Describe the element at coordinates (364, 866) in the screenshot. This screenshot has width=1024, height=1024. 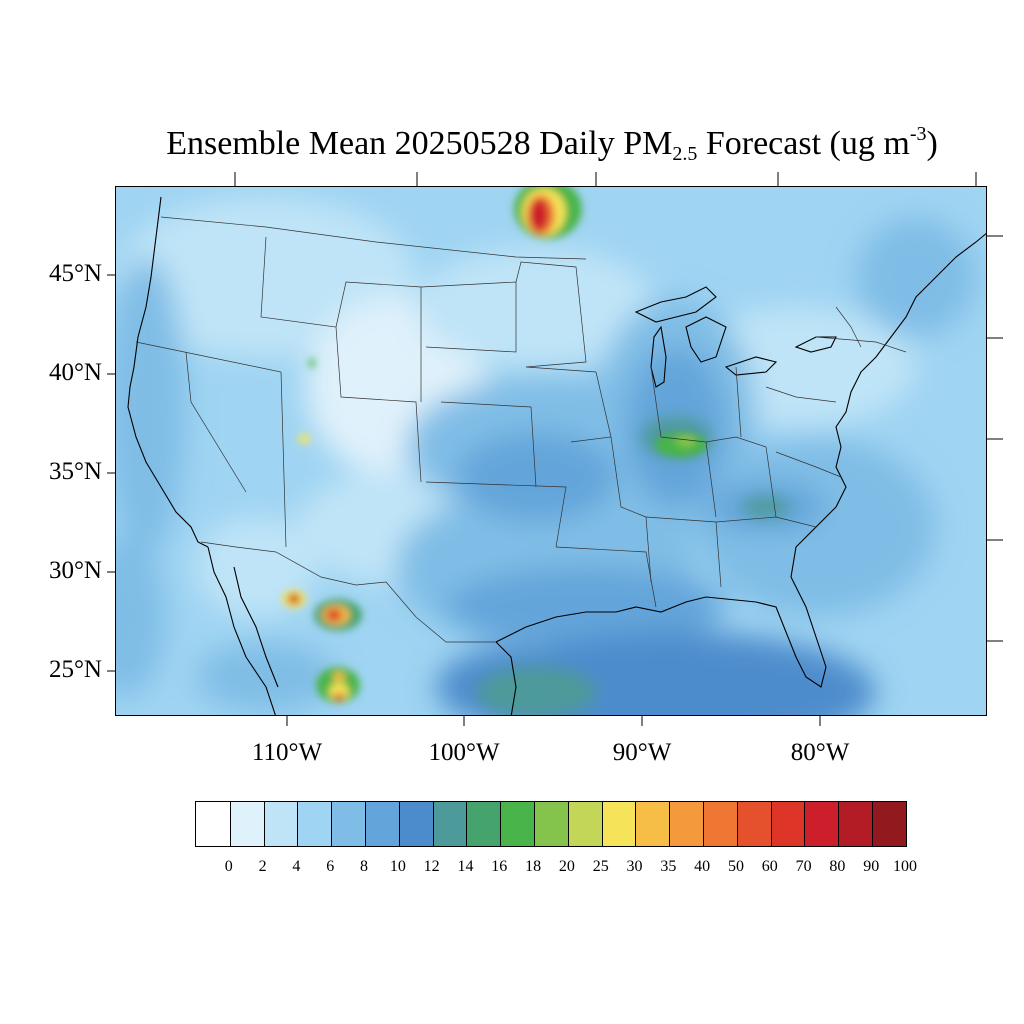
I see `colorbar-level-label: 8` at that location.